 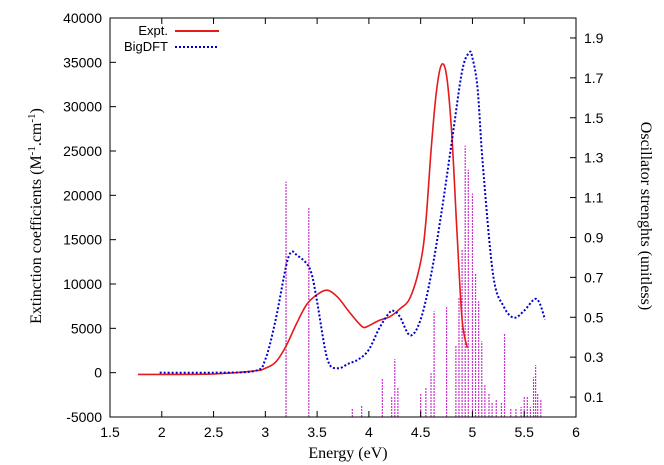 I want to click on x-tick-label: 5, so click(x=473, y=432).